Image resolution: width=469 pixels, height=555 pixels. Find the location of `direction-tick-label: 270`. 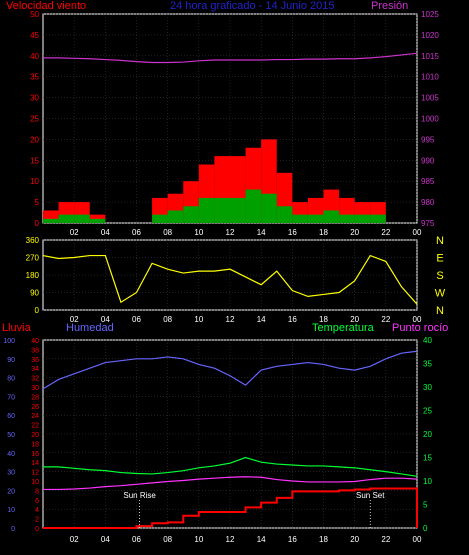

direction-tick-label: 270 is located at coordinates (33, 258).